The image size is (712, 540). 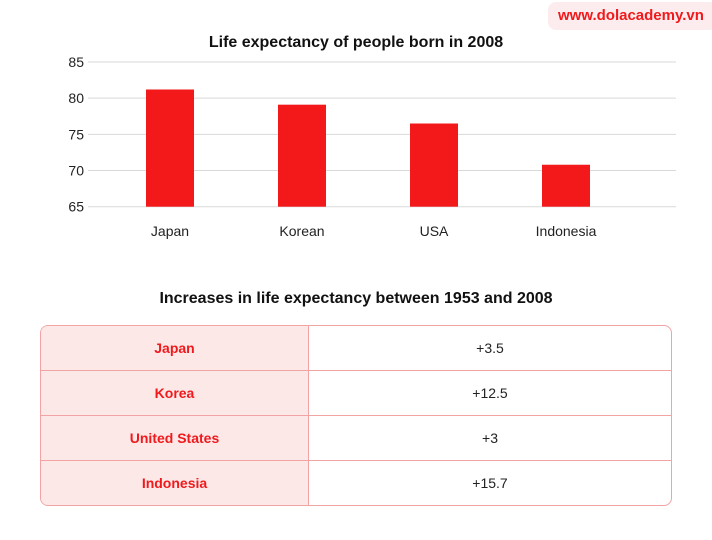 I want to click on country-cell: United States, so click(x=175, y=438).